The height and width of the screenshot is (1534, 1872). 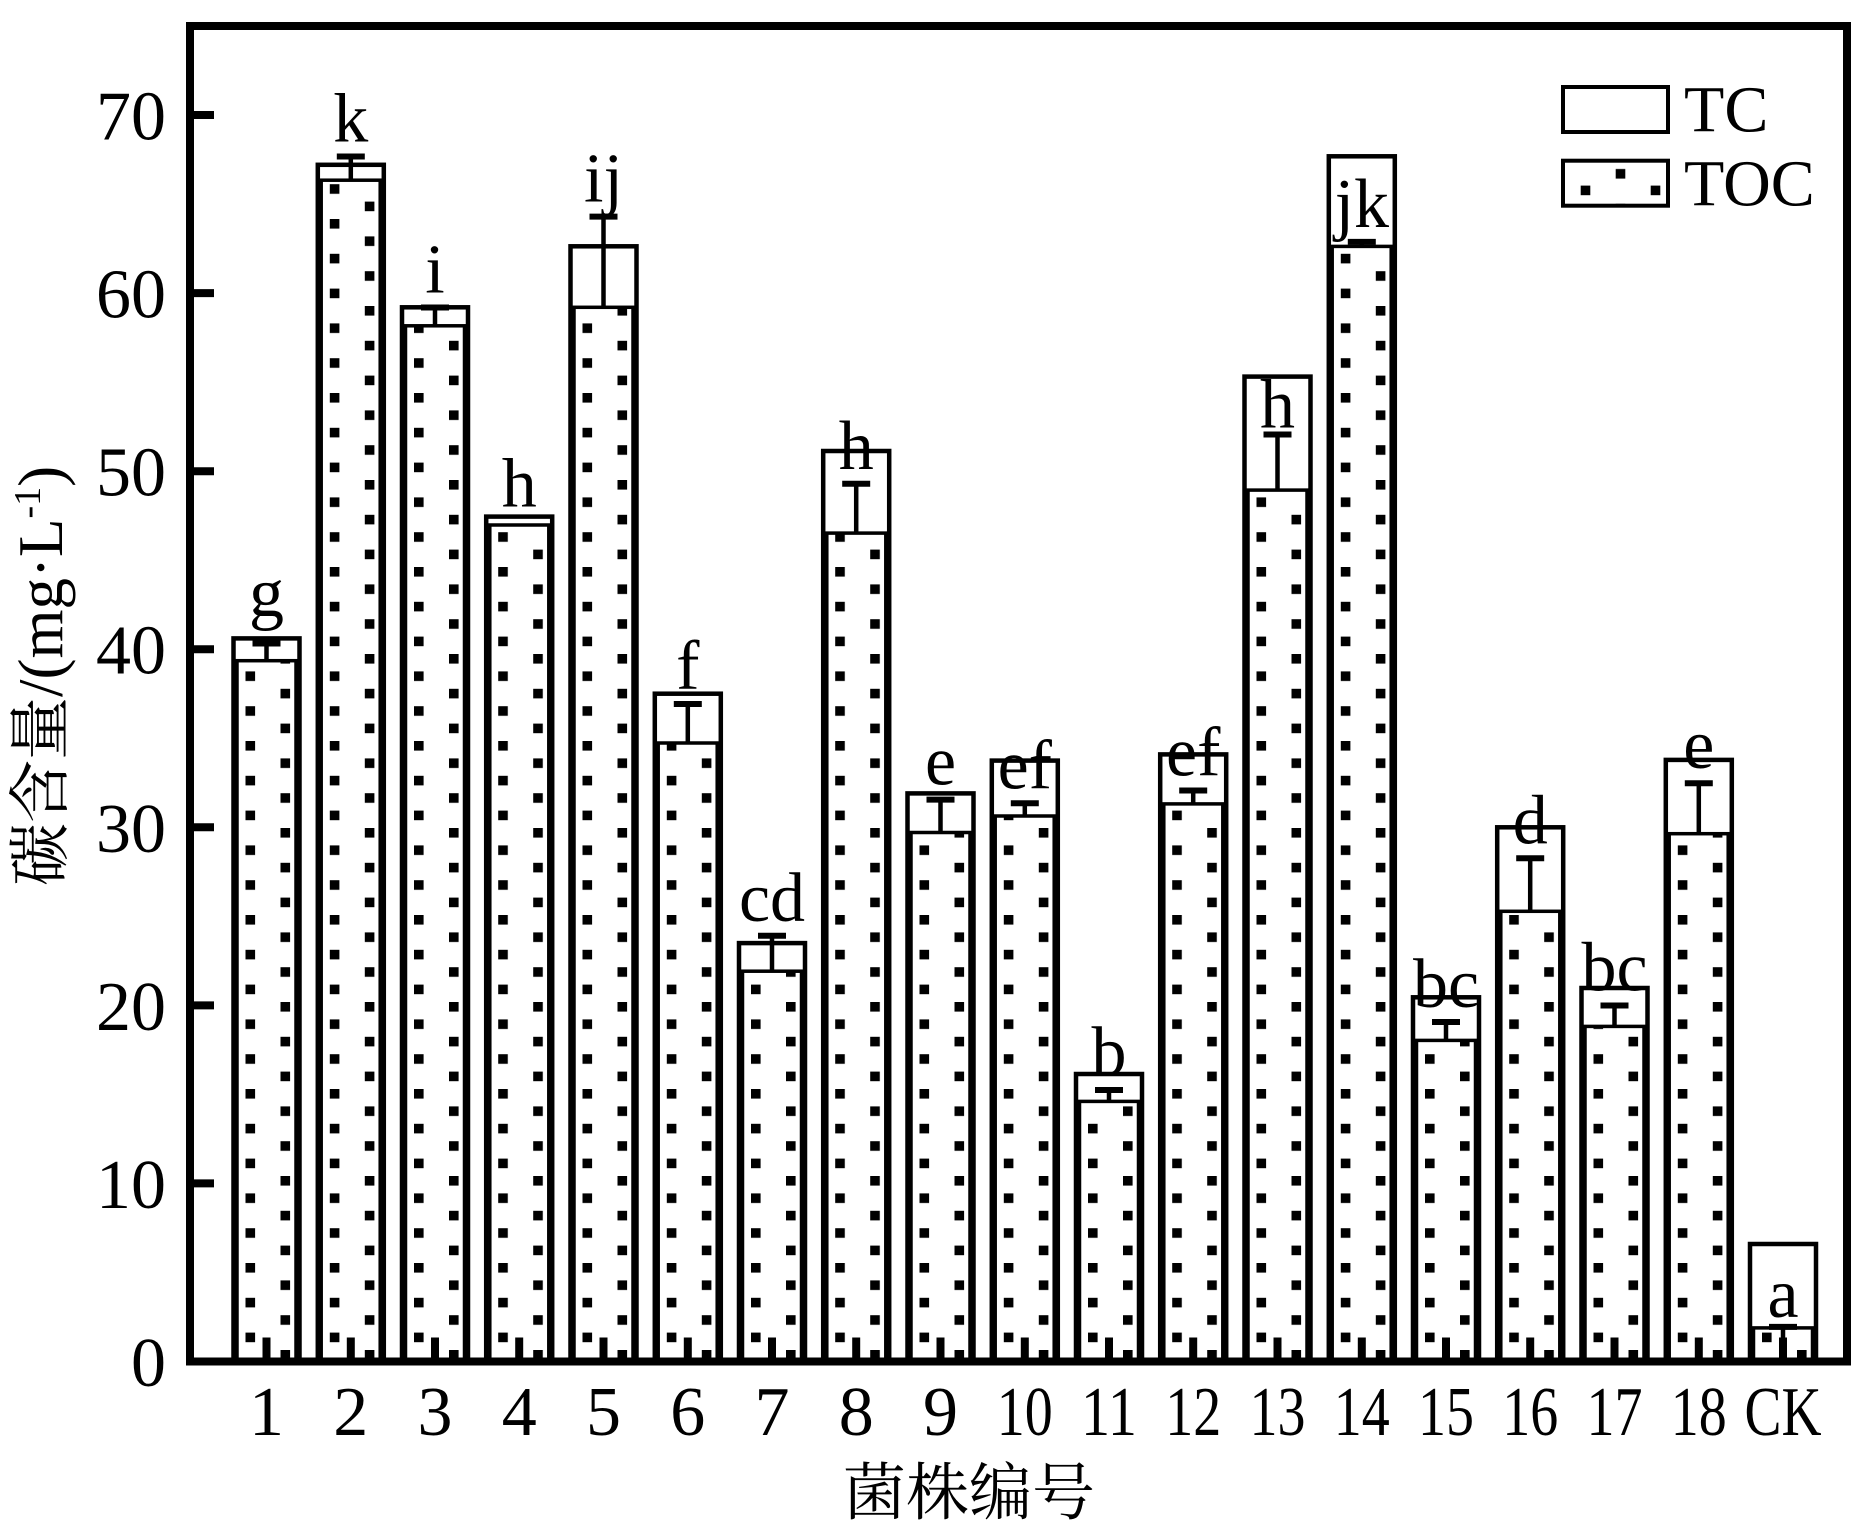 I want to click on svg-text: 18, so click(x=1699, y=1412).